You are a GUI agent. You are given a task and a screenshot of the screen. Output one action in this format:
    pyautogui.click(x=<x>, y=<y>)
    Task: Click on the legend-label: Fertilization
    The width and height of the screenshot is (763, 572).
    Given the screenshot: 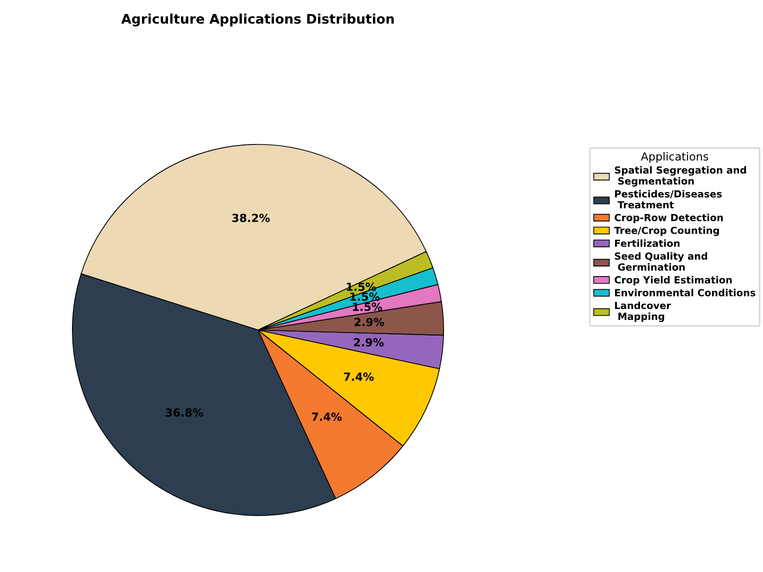 What is the action you would take?
    pyautogui.click(x=647, y=243)
    